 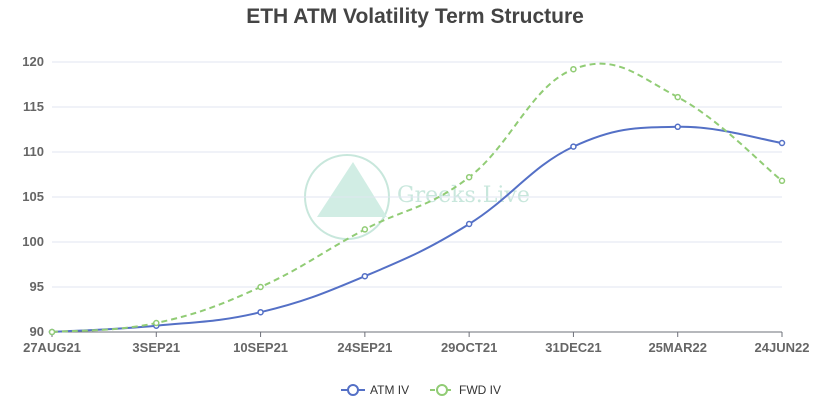 I want to click on legend-item-atm-iv: ATM IV, so click(x=375, y=390).